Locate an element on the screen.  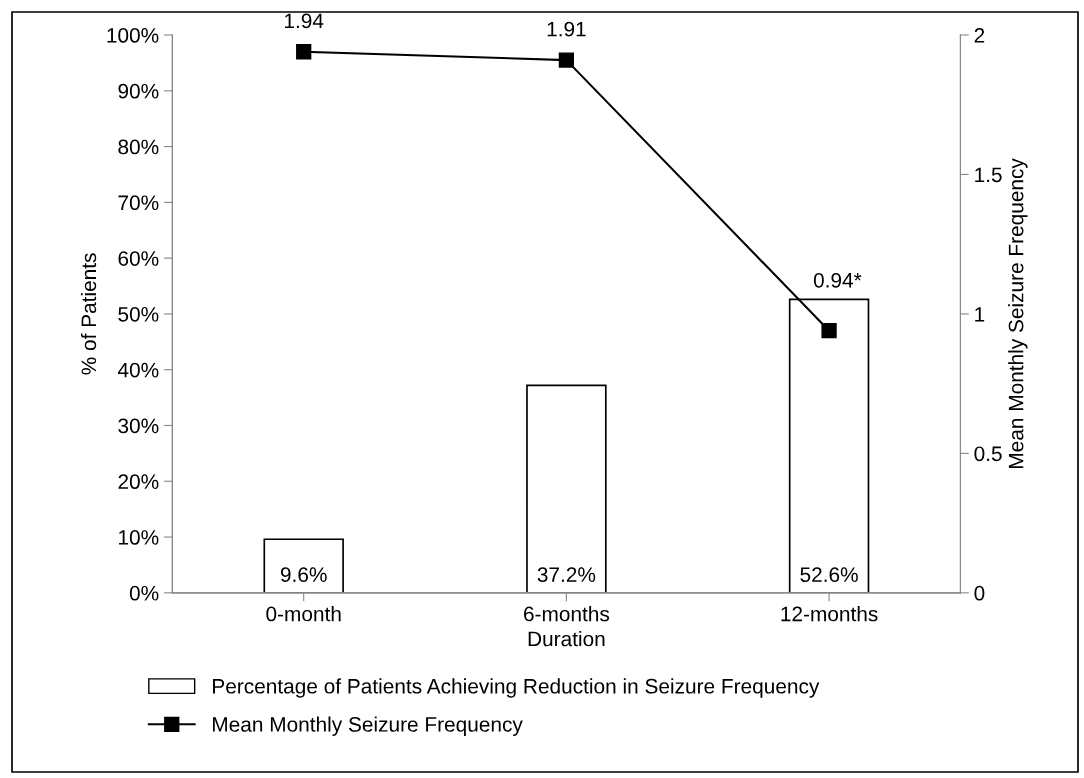
data-label: 1.94 is located at coordinates (304, 21).